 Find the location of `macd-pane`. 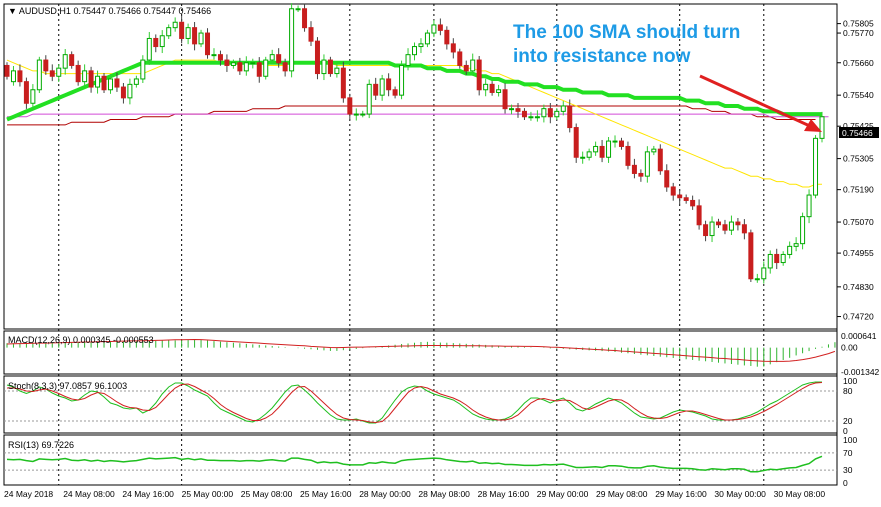

macd-pane is located at coordinates (420, 352).